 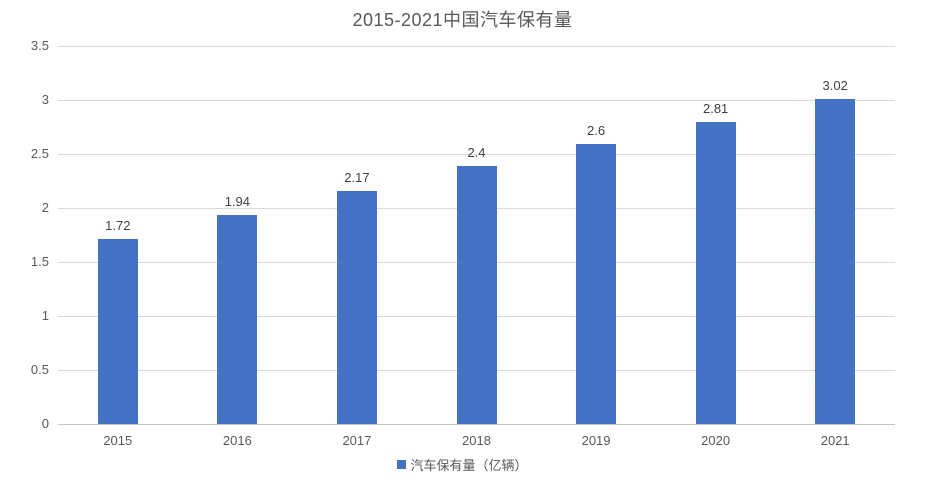 I want to click on x-axis-line, so click(x=476, y=424).